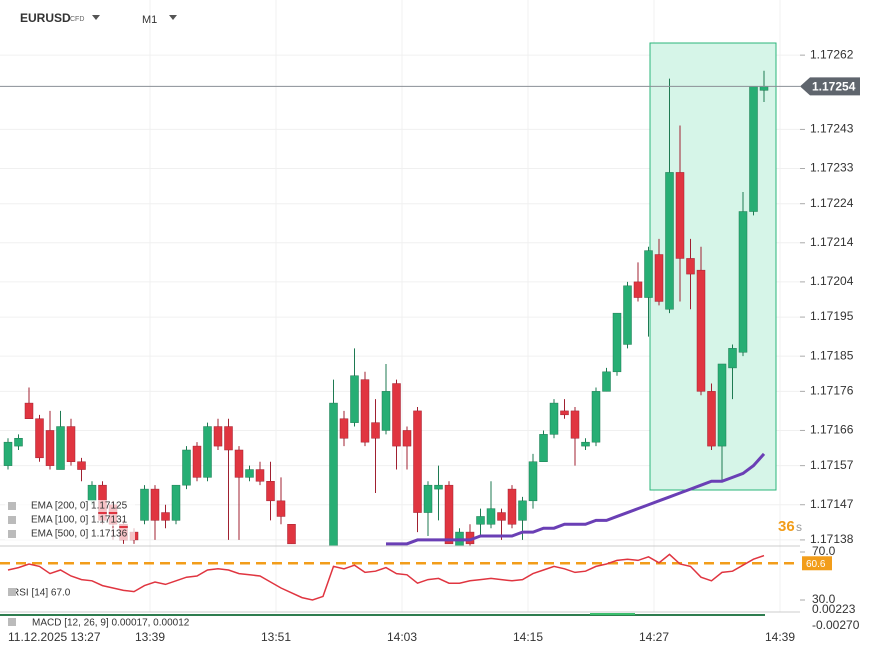 The image size is (871, 659). I want to click on y-tick-label: 1.17204, so click(832, 281).